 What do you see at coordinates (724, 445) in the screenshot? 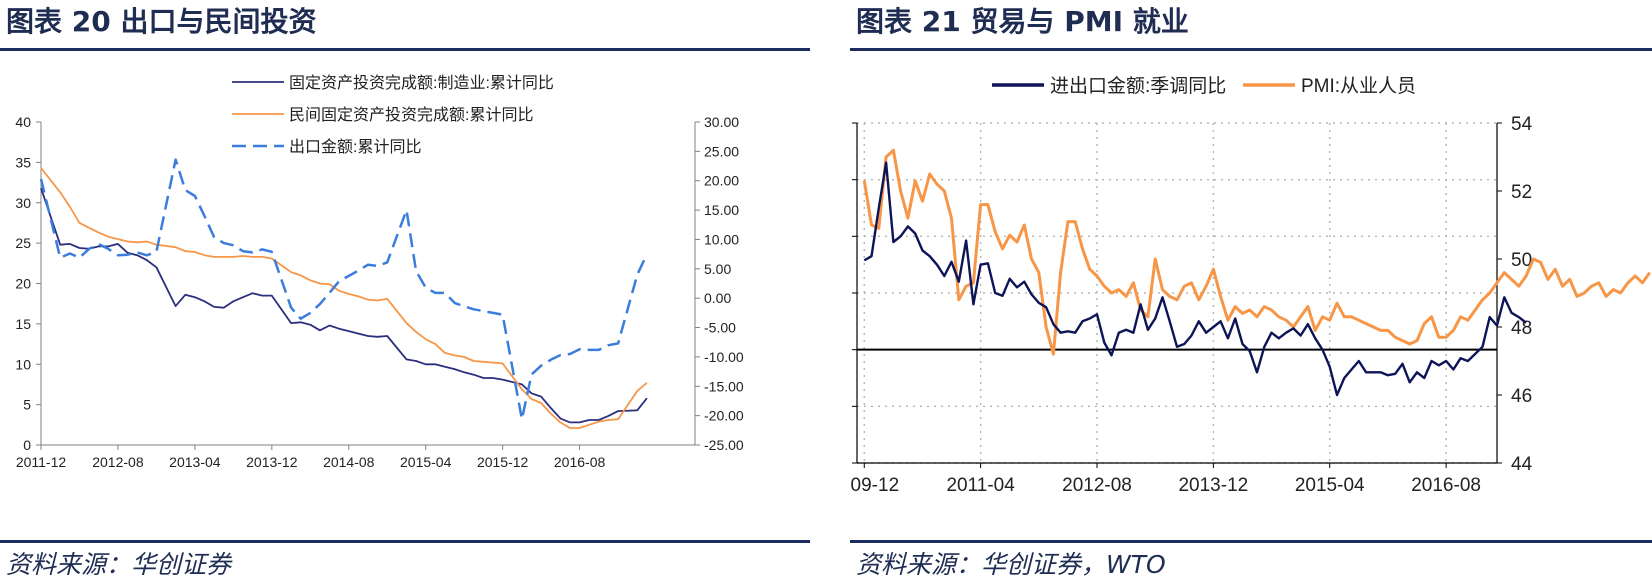
I see `y-tick-label-right: -25.00` at bounding box center [724, 445].